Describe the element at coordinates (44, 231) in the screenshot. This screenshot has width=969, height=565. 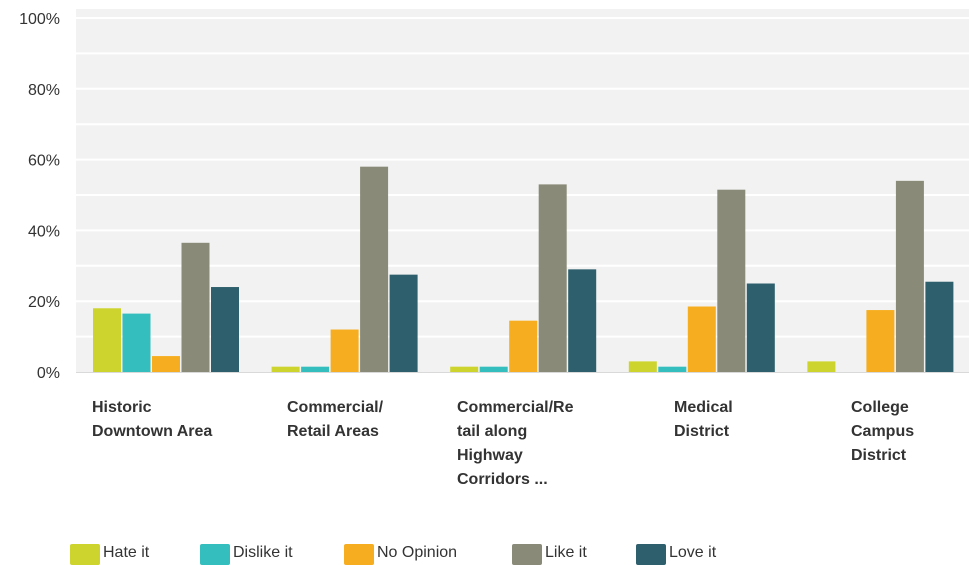
I see `y-tick-label: 40%` at that location.